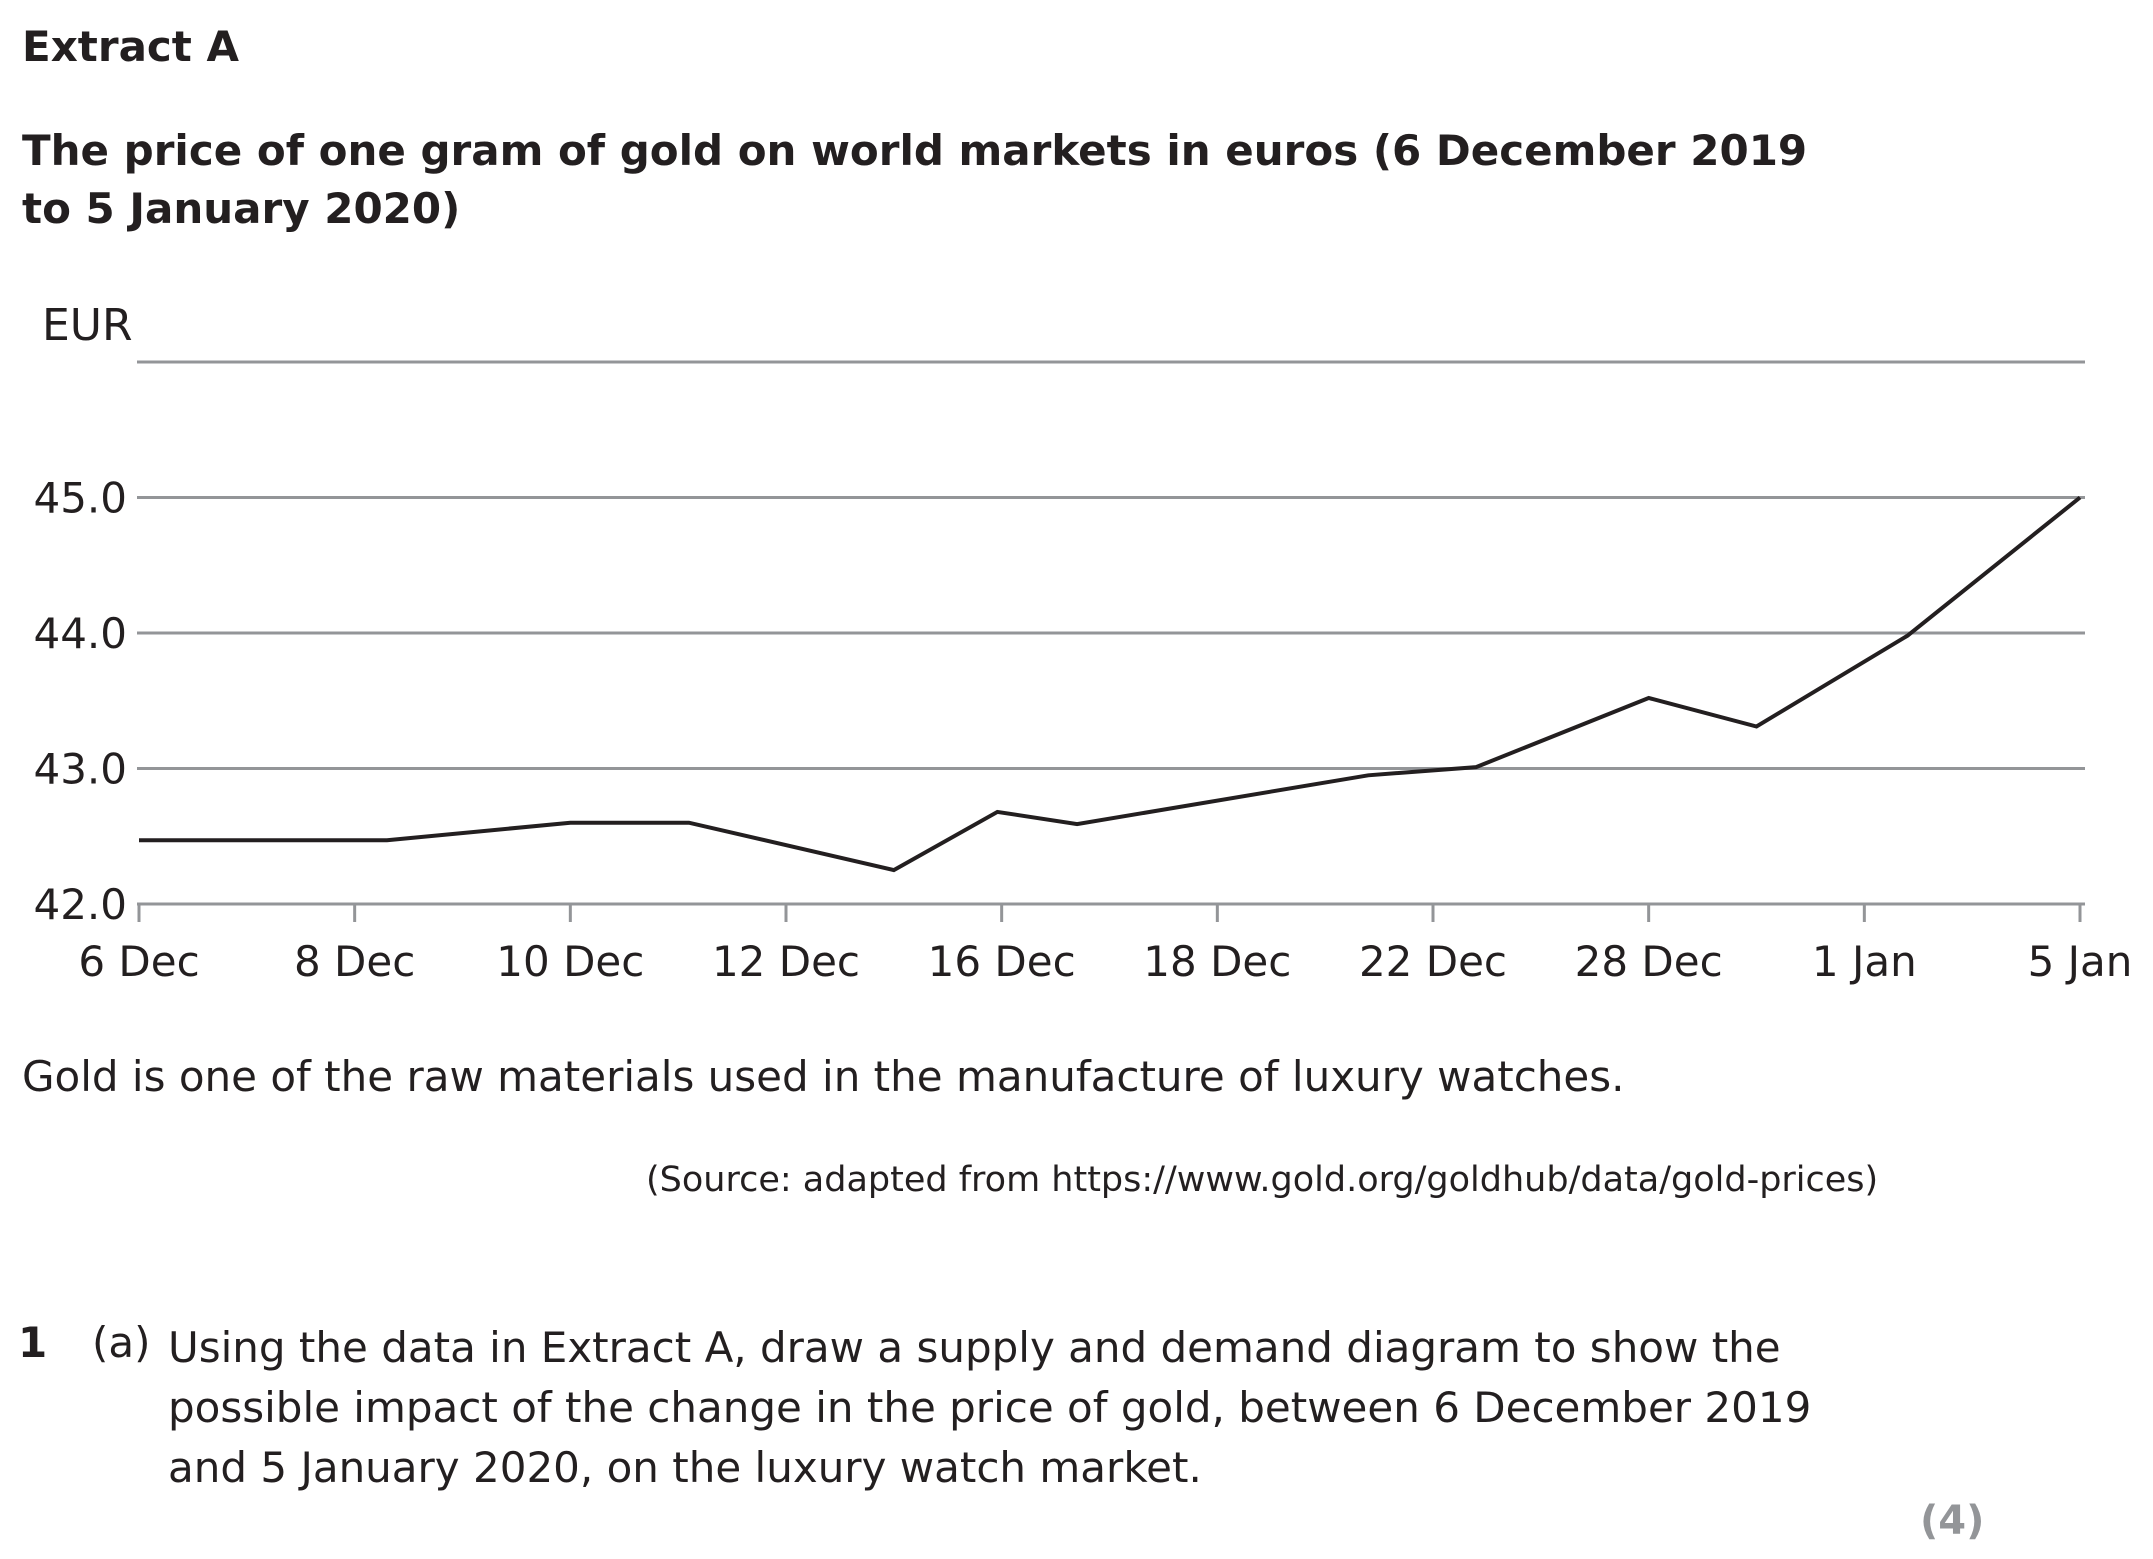  Describe the element at coordinates (354, 961) in the screenshot. I see `x-tick-label: 8 Dec` at that location.